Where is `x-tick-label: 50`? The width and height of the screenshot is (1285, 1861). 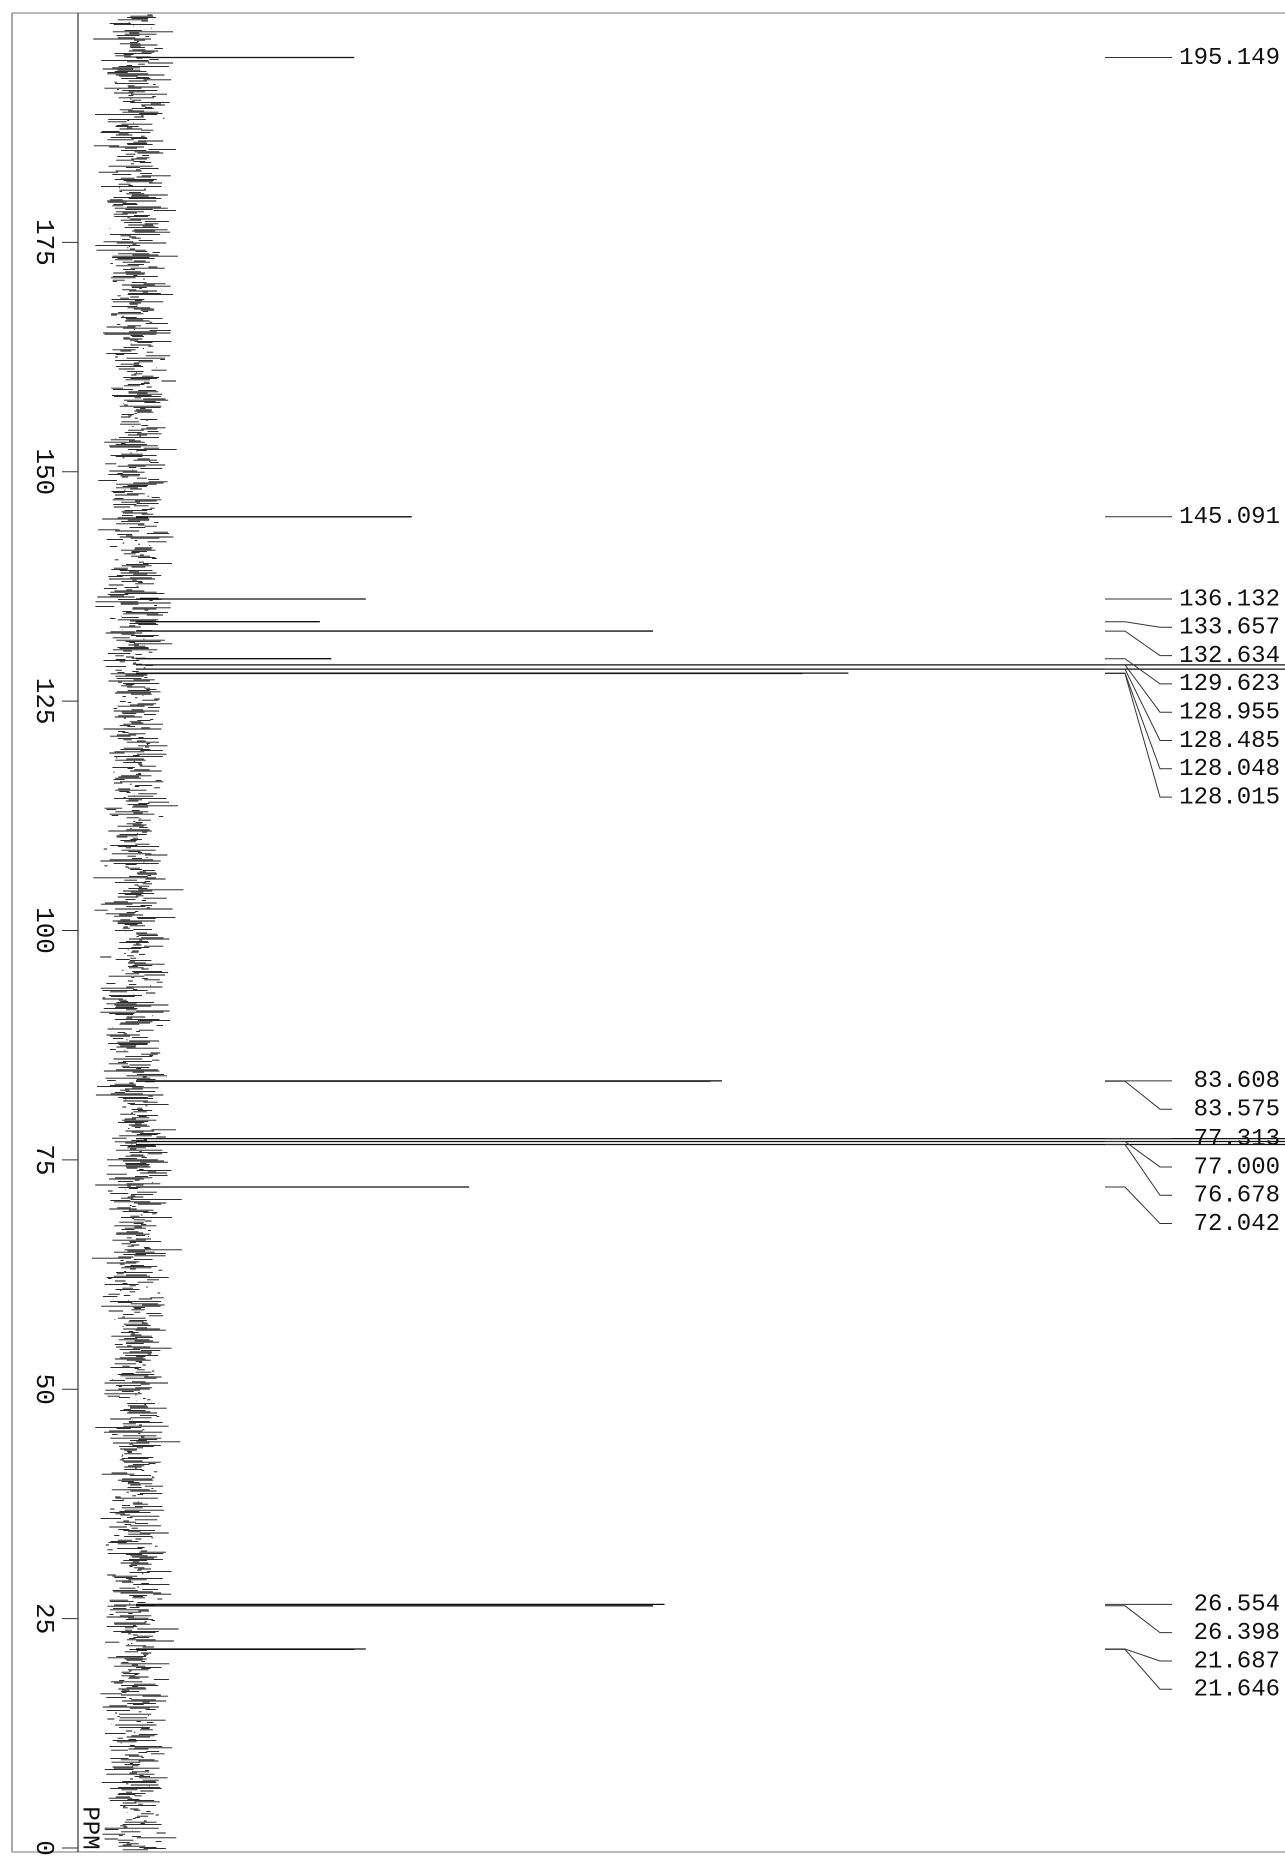
x-tick-label: 50 is located at coordinates (44, 1389).